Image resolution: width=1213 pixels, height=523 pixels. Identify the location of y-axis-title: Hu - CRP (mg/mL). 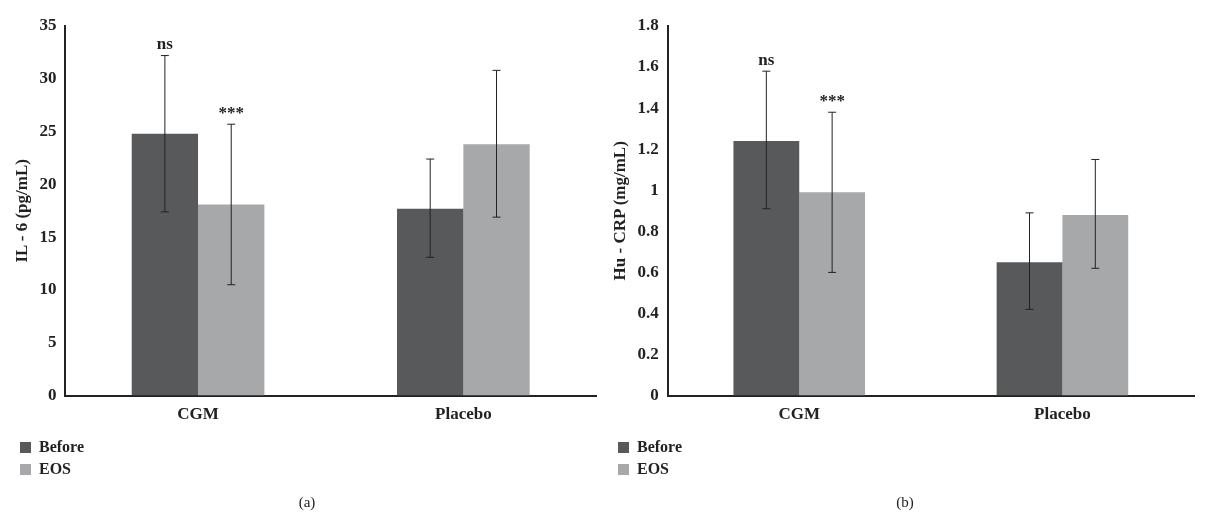
(619, 211).